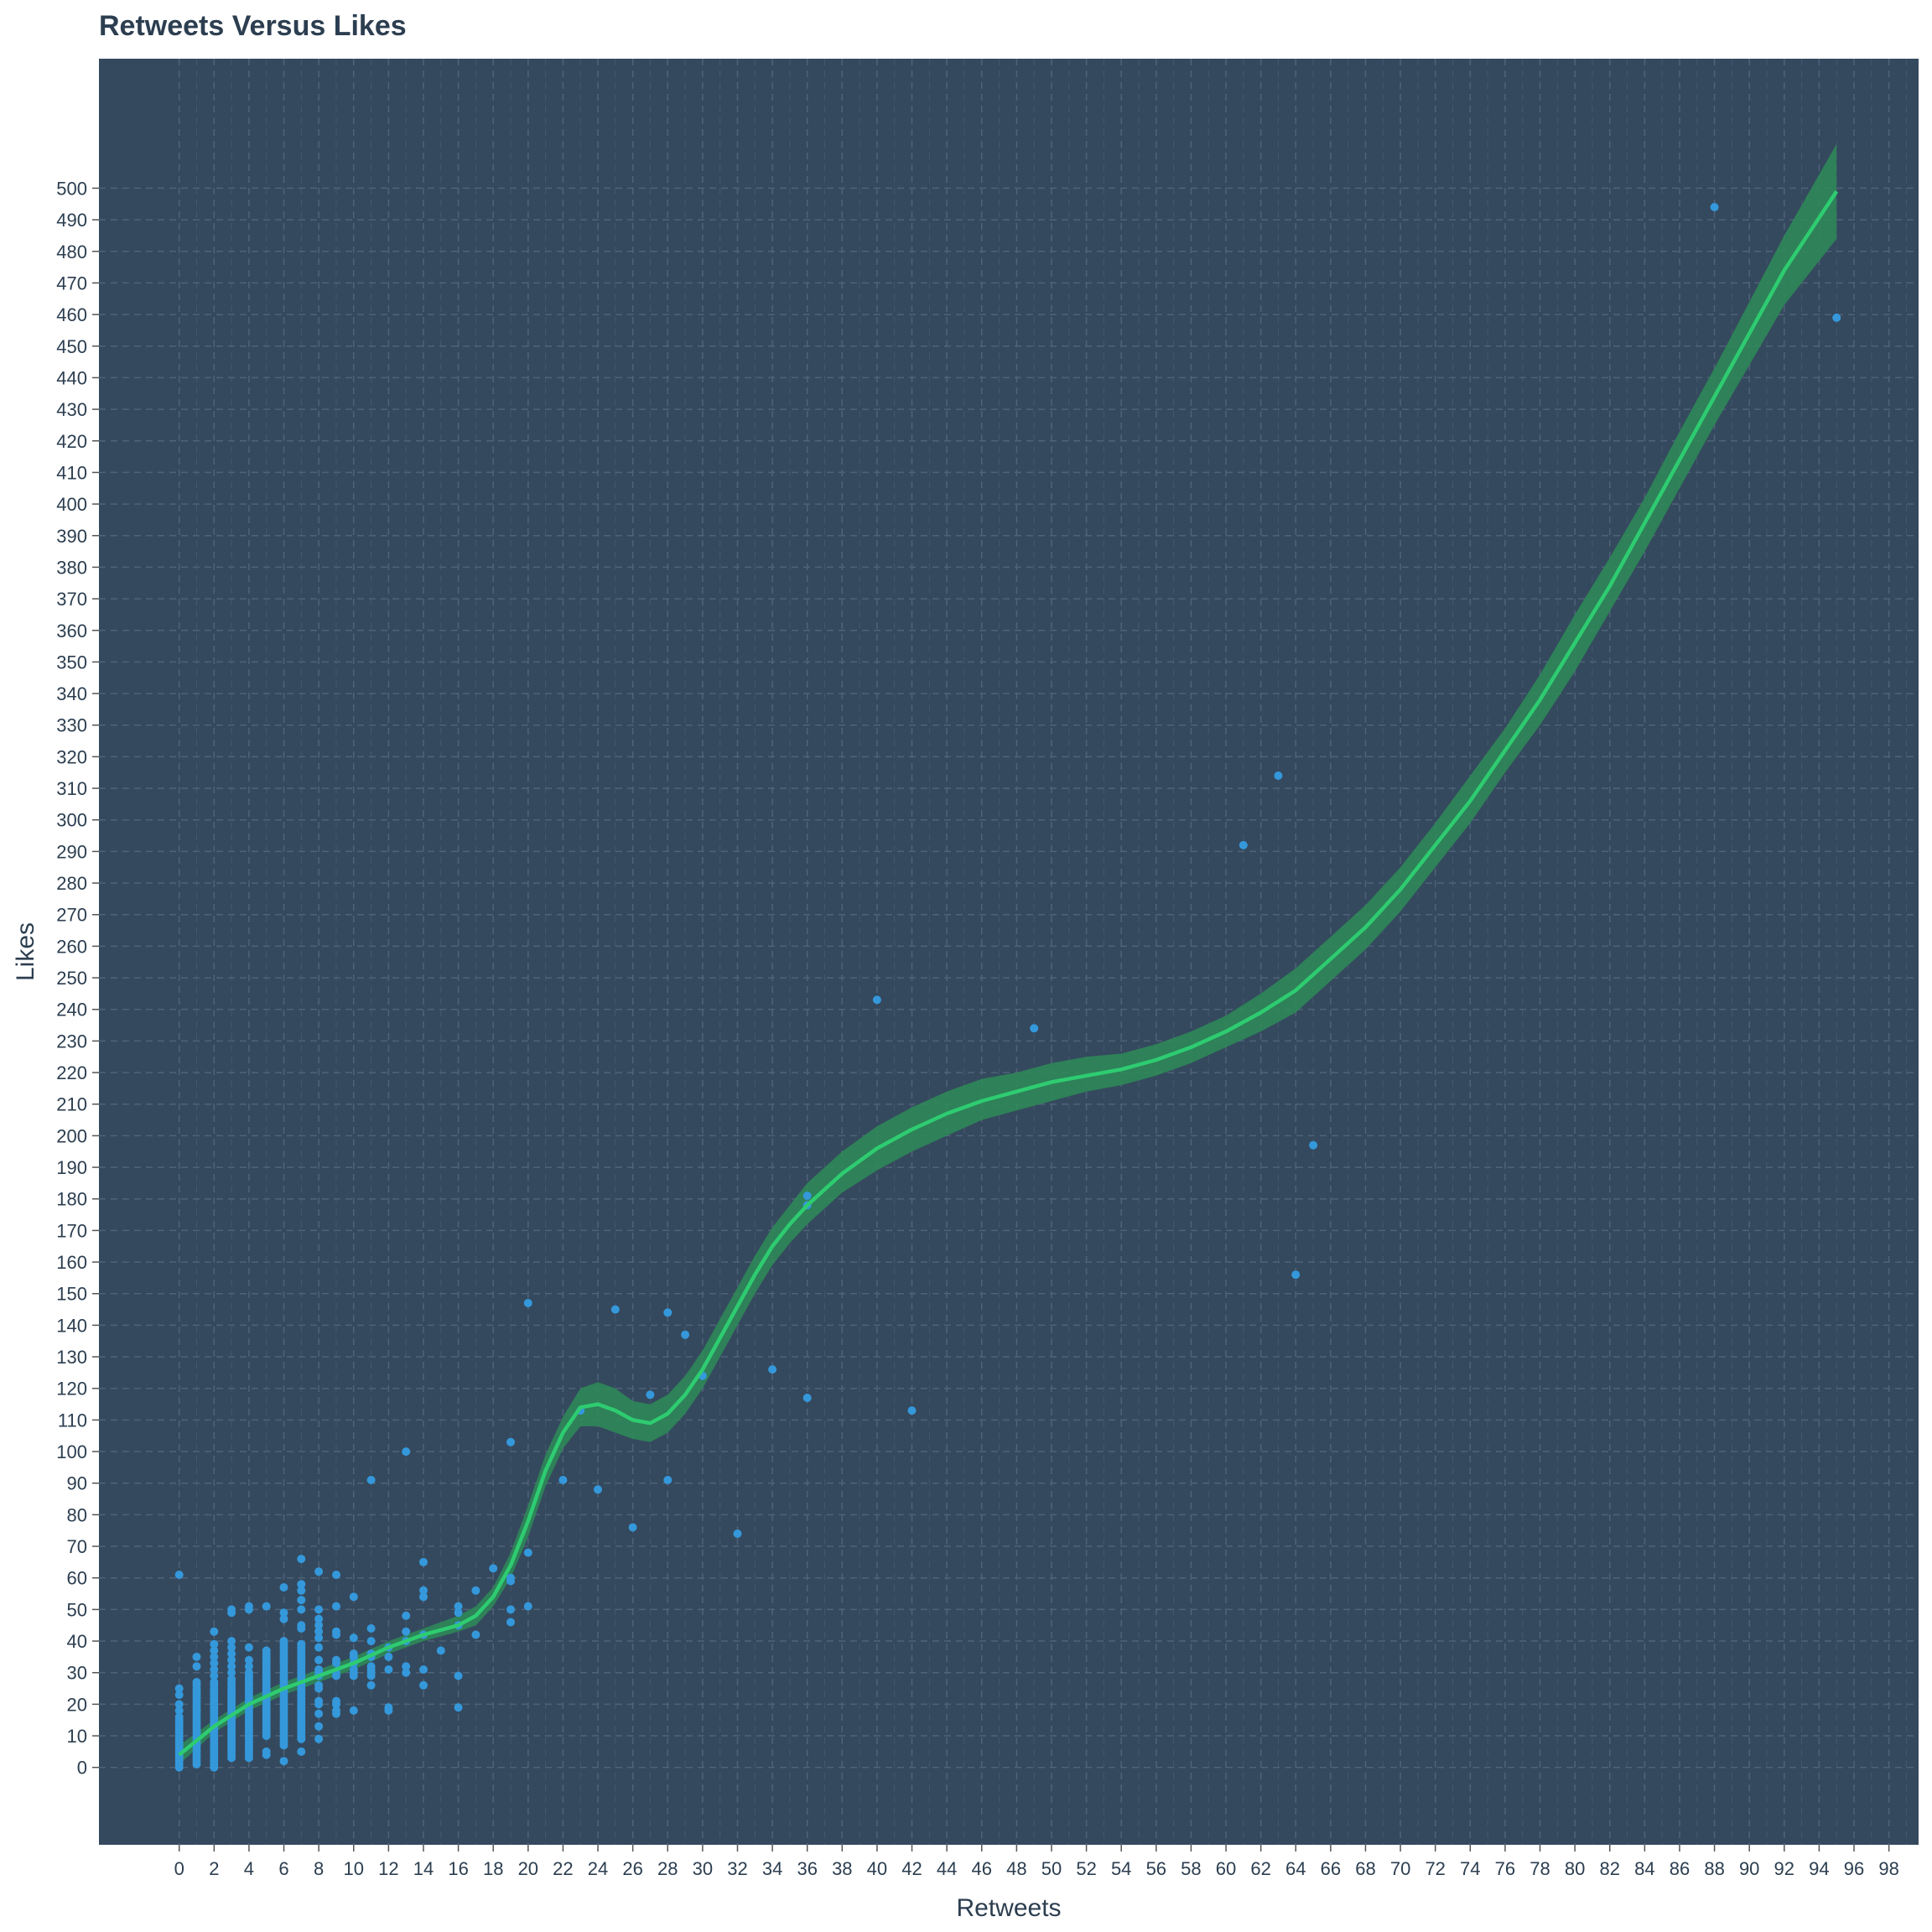 The image size is (1932, 1932). Describe the element at coordinates (71, 788) in the screenshot. I see `y-tick-label: 310` at that location.